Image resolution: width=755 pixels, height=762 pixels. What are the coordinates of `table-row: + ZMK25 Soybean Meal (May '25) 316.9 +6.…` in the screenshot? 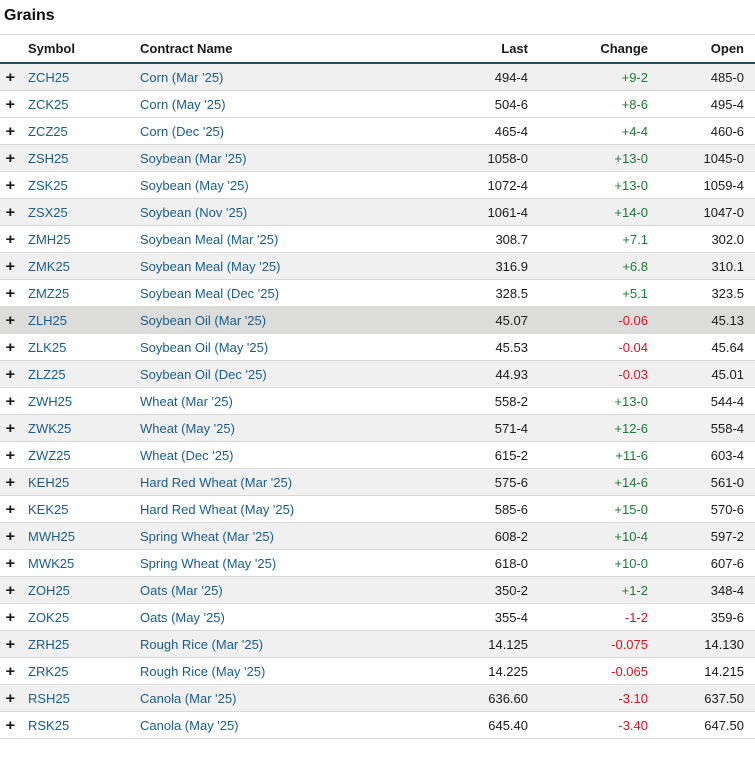 It's located at (377, 266).